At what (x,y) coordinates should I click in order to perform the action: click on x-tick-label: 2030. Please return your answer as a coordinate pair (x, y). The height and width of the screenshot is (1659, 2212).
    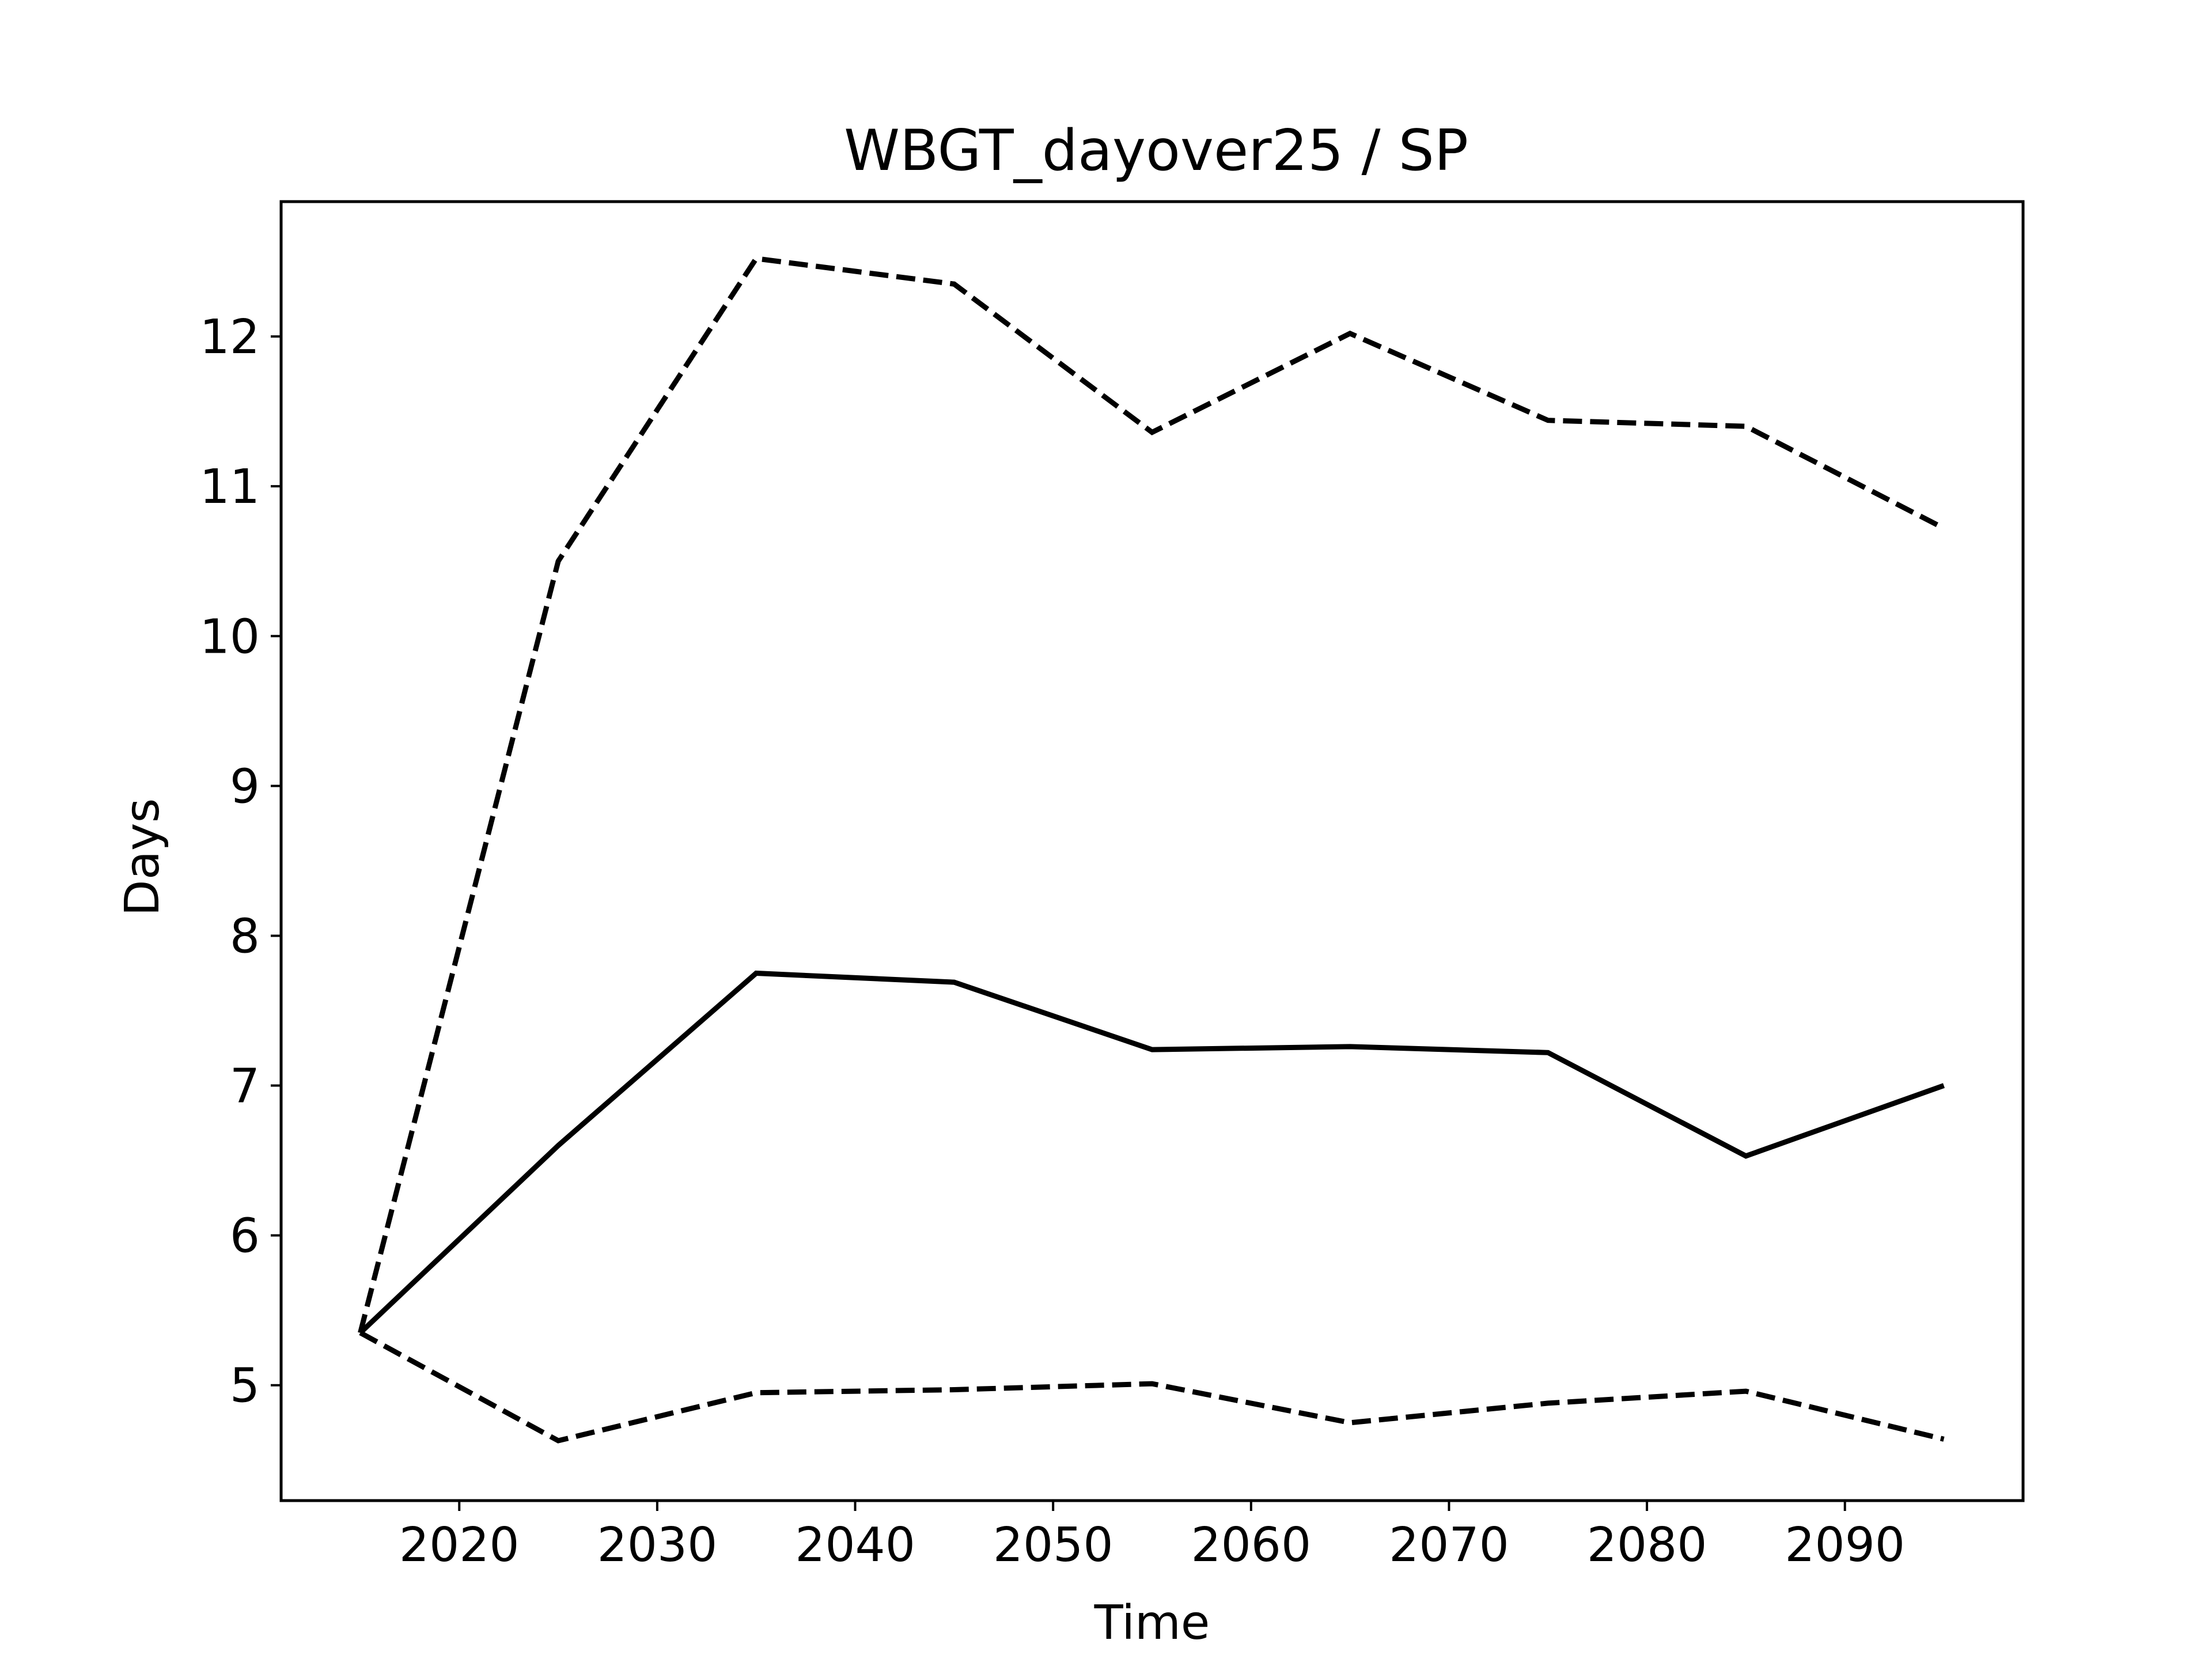
    Looking at the image, I should click on (657, 1545).